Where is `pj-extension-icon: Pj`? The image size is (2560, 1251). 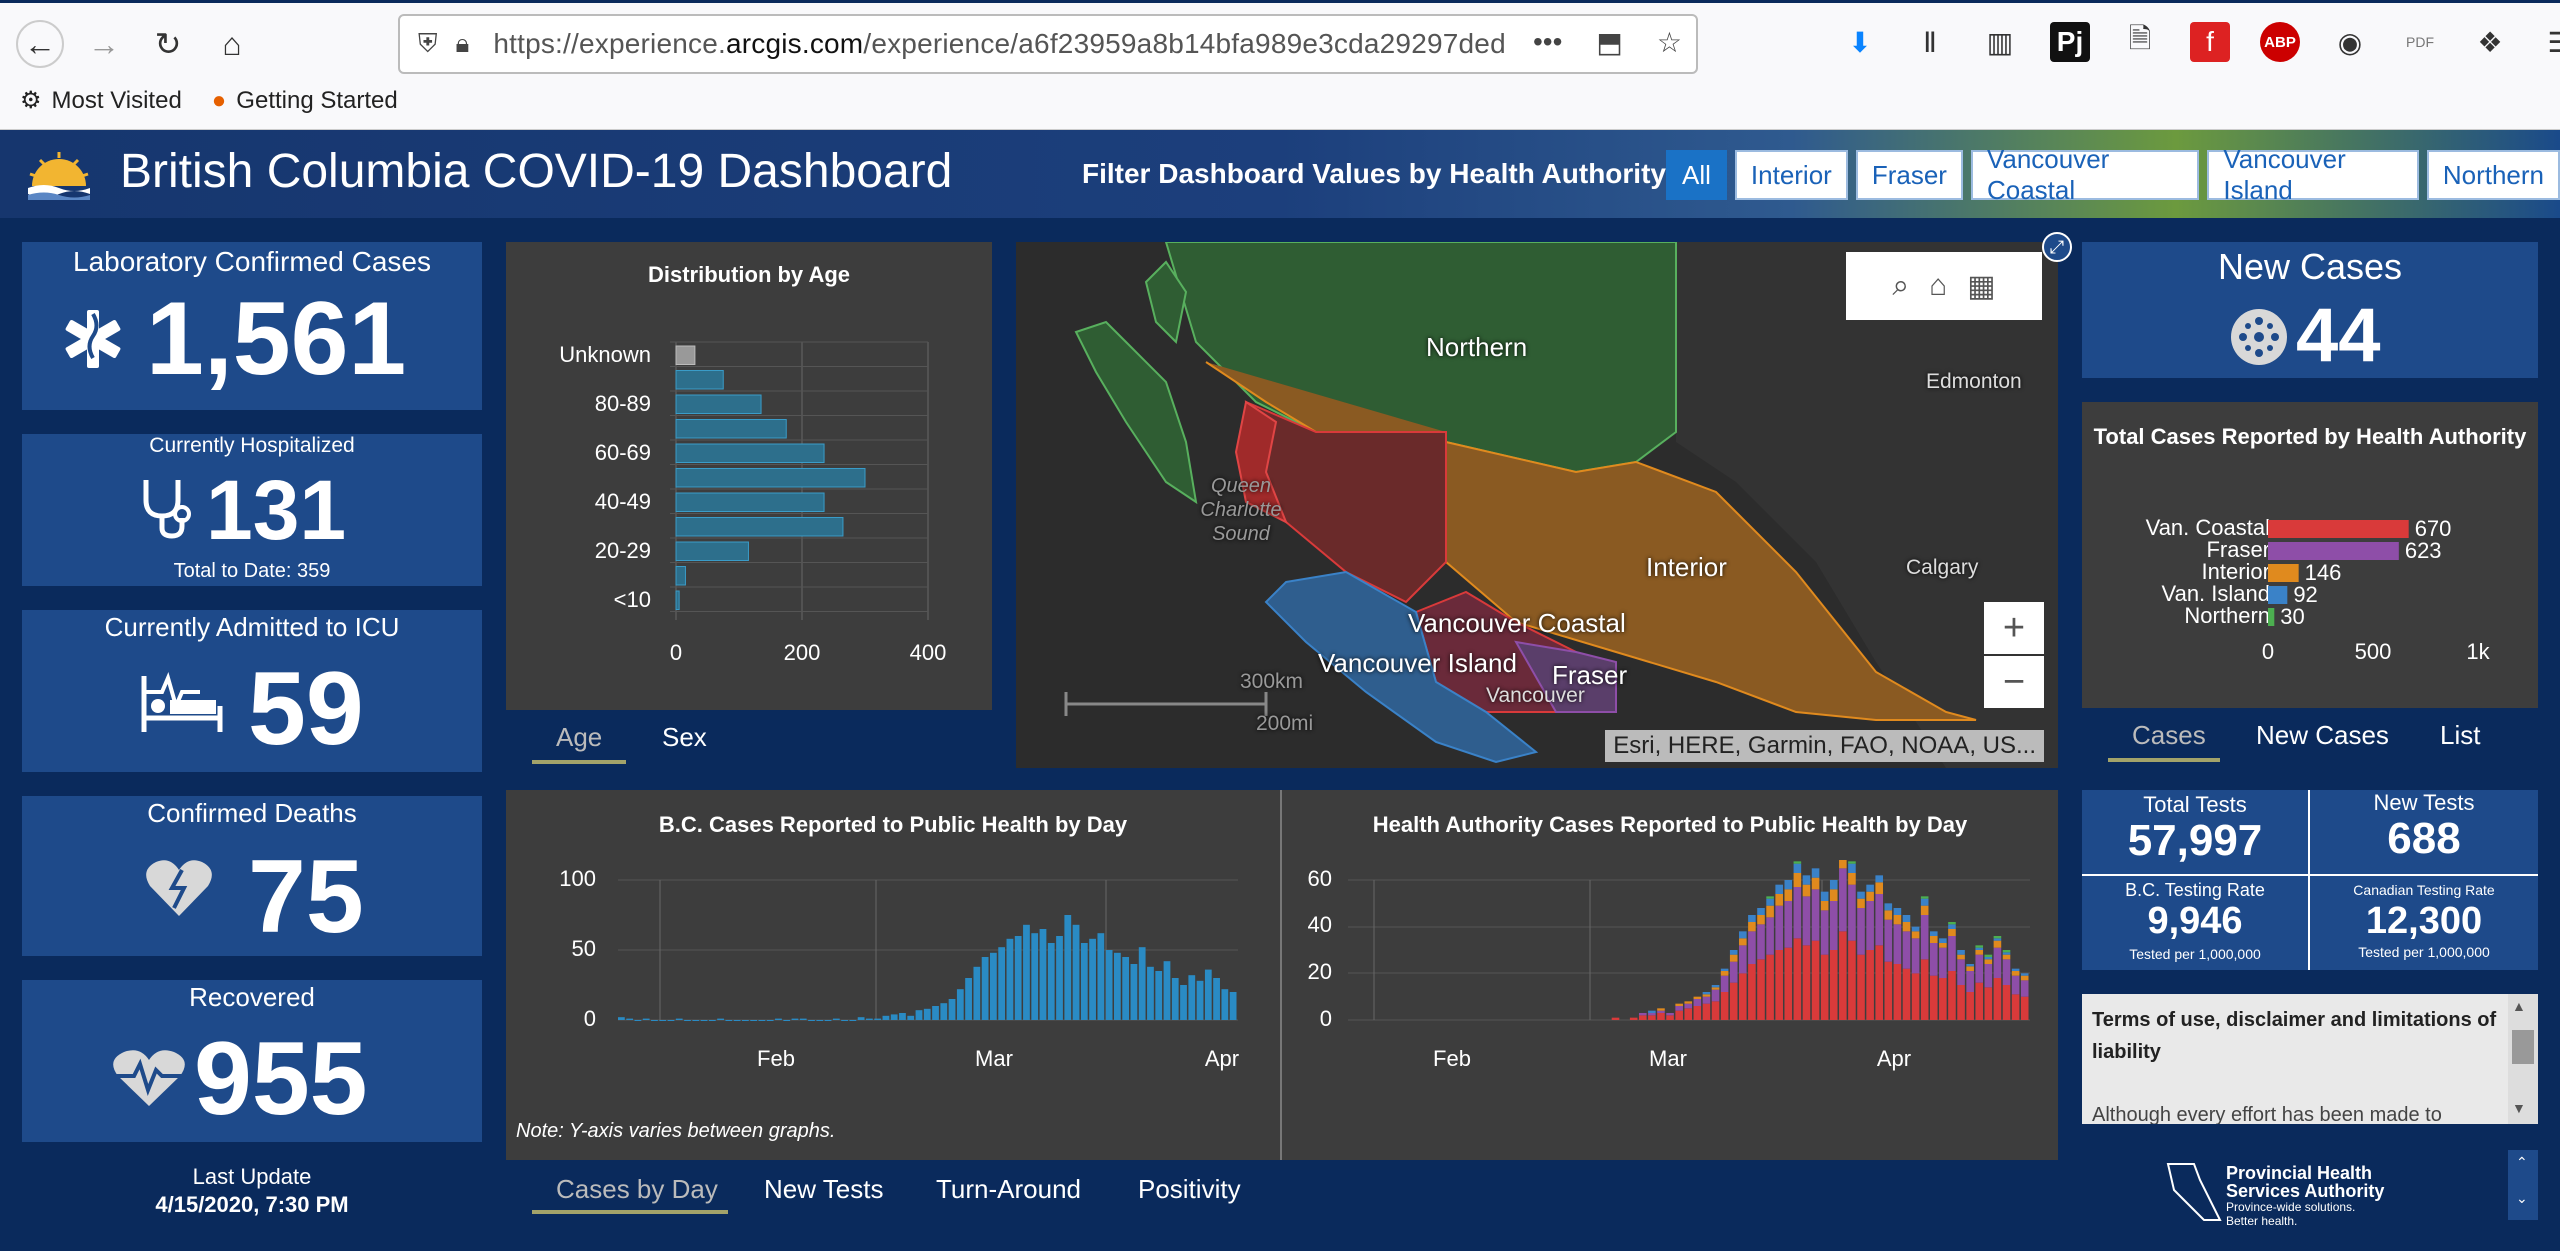
pj-extension-icon: Pj is located at coordinates (2070, 42).